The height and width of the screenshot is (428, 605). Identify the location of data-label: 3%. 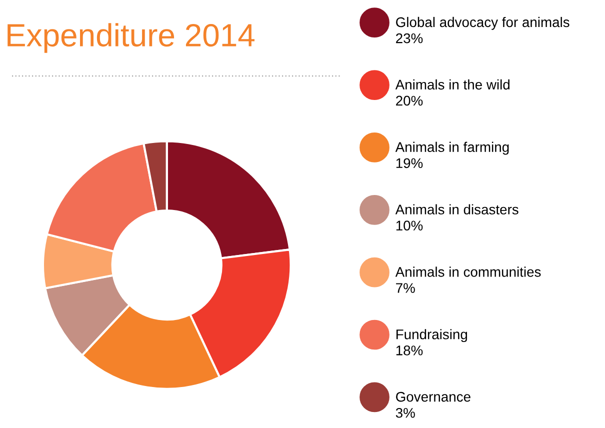
(405, 413).